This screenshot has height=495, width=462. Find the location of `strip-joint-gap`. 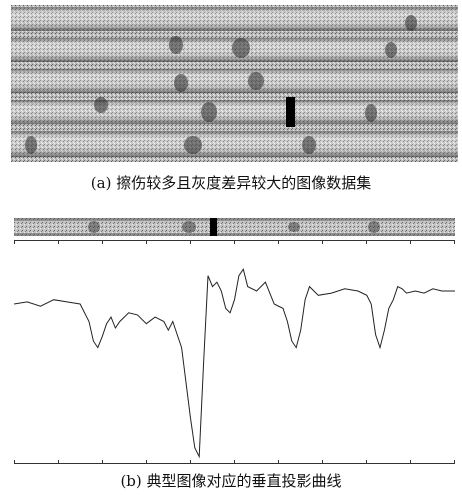

strip-joint-gap is located at coordinates (213, 227).